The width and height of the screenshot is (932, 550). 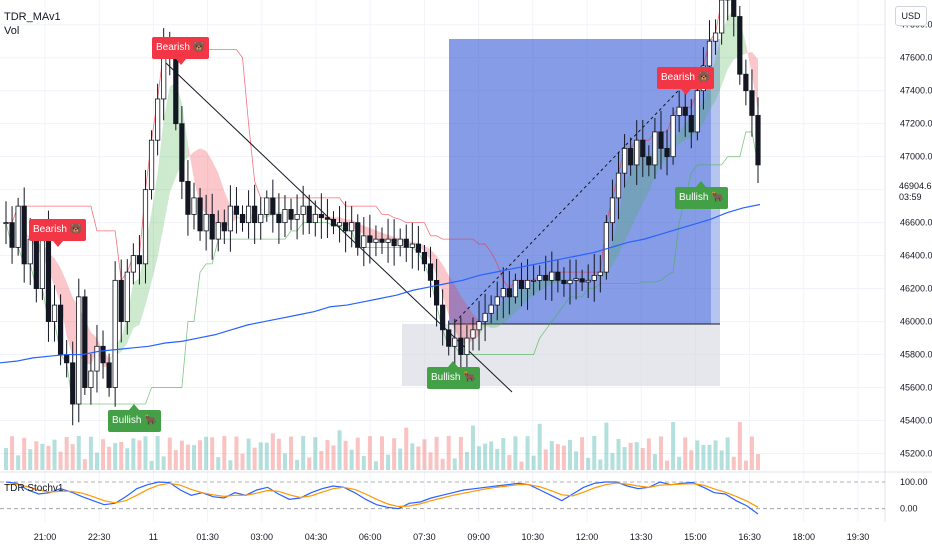 I want to click on x-tick-label: 09:00, so click(x=478, y=537).